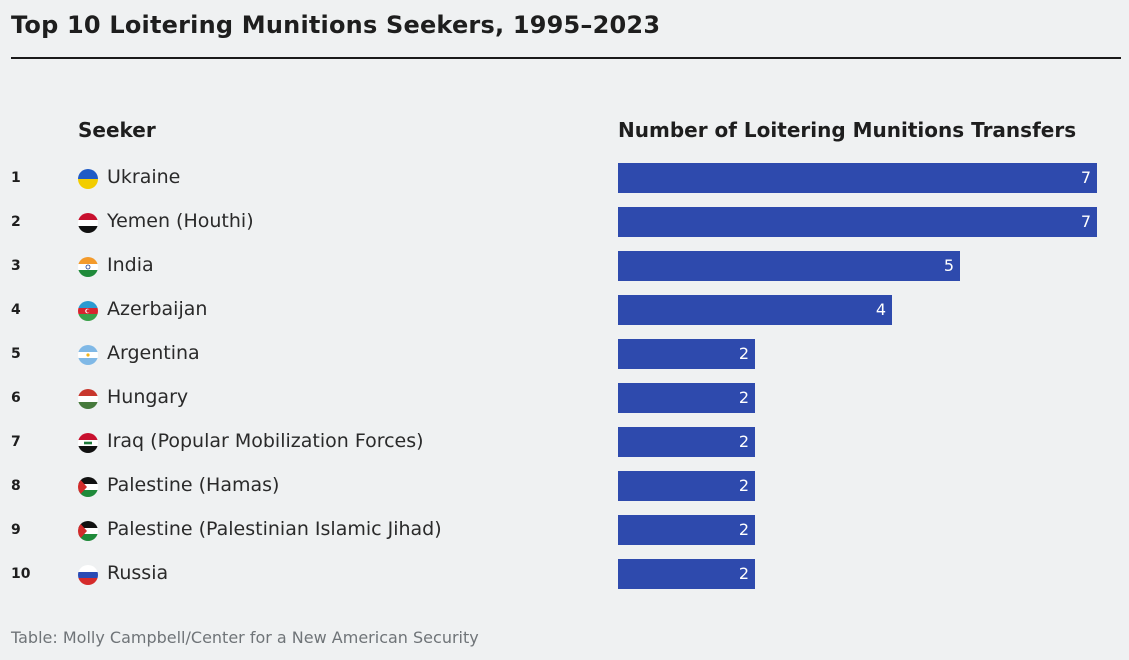 This screenshot has height=660, width=1129. What do you see at coordinates (148, 397) in the screenshot?
I see `seeker-name: Hungary` at bounding box center [148, 397].